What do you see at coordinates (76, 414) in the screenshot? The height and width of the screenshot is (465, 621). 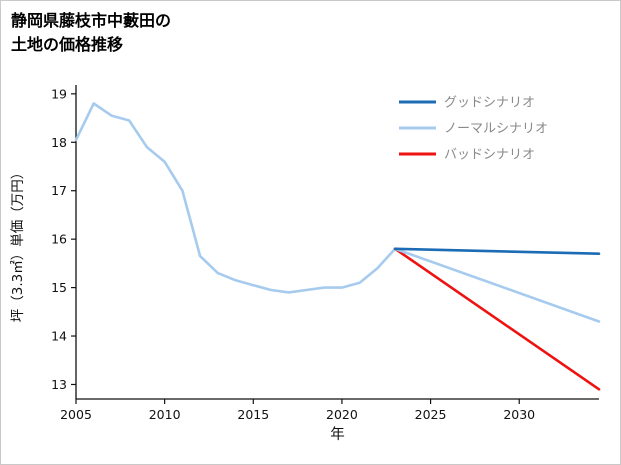 I see `x-tick-label: 2005` at bounding box center [76, 414].